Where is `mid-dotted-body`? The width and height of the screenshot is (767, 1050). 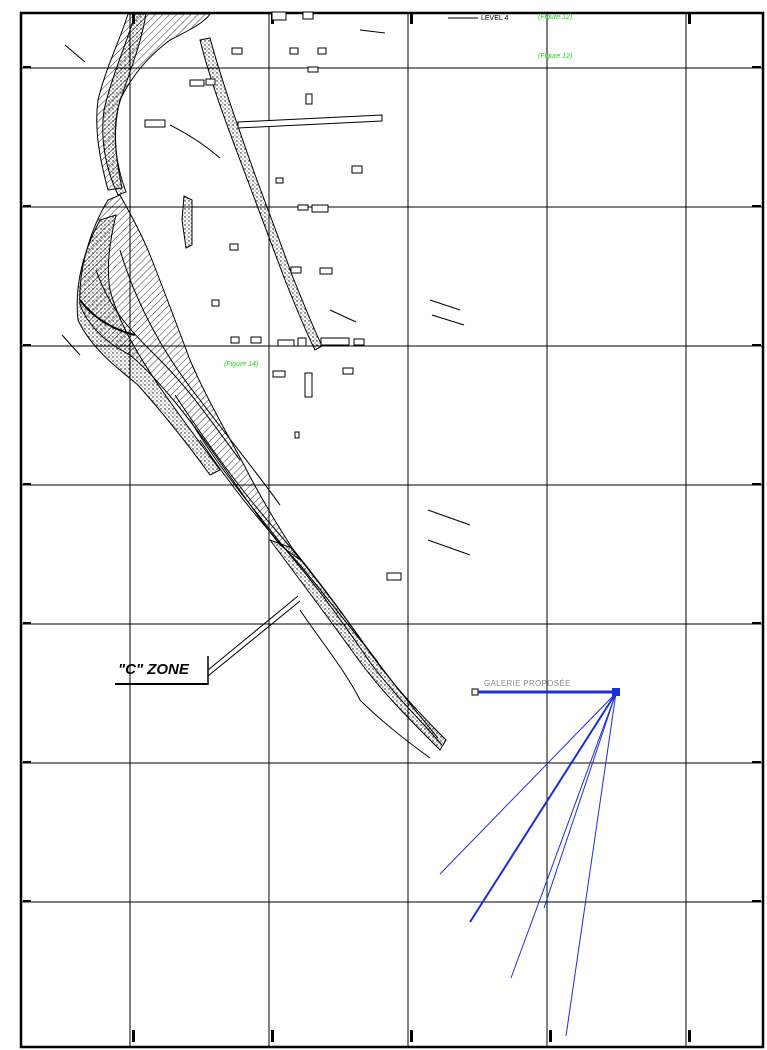
mid-dotted-body is located at coordinates (148, 345).